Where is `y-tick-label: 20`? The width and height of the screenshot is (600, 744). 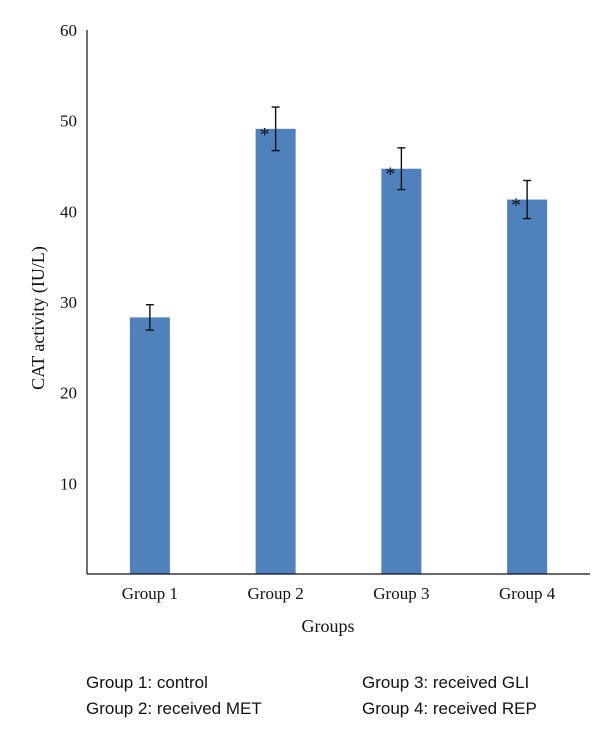 y-tick-label: 20 is located at coordinates (68, 393).